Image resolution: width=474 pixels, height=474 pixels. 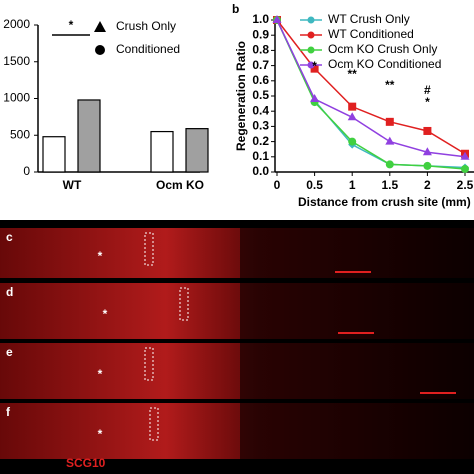 I want to click on panel-label: f, so click(x=8, y=412).